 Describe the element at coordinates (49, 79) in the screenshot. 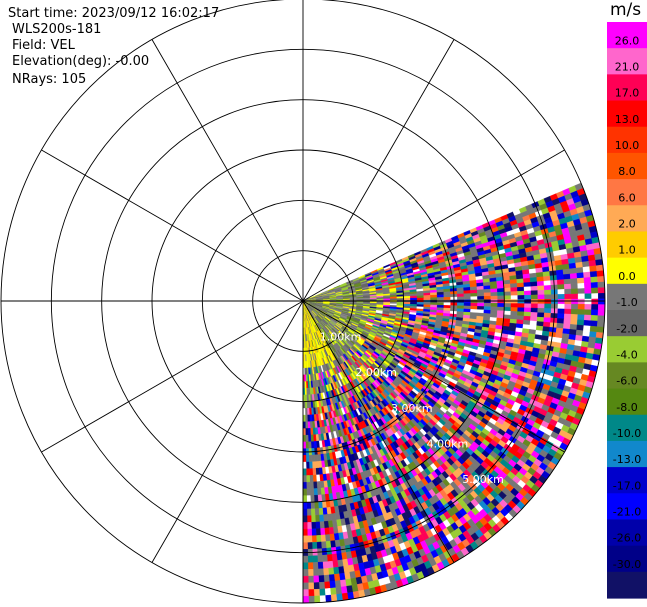

I see `nrays-label: NRays: 105` at that location.